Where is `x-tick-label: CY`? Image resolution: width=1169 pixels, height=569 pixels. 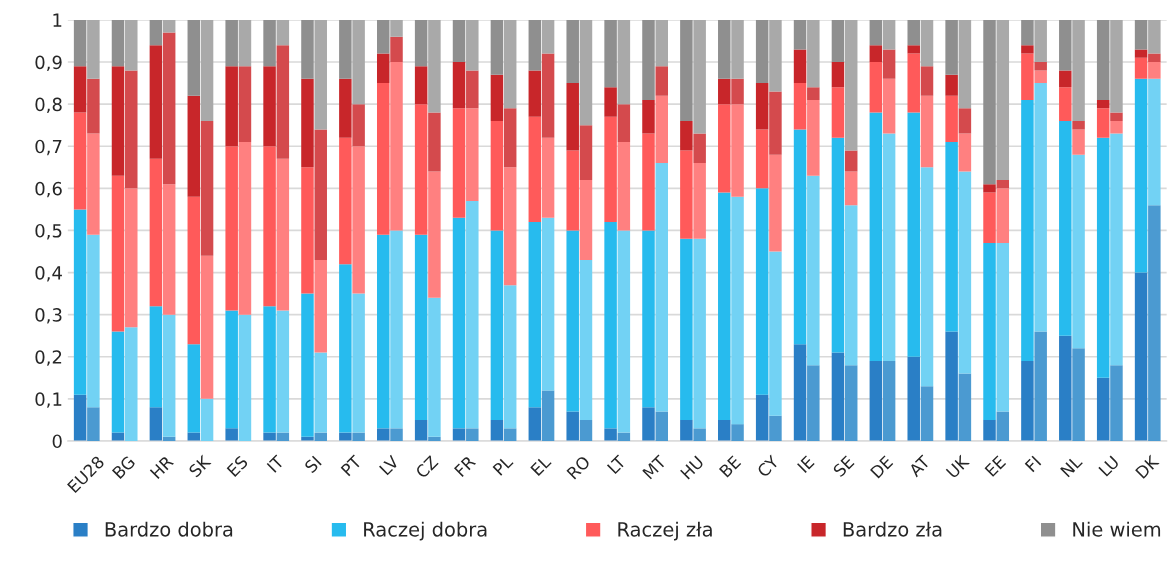 x-tick-label: CY is located at coordinates (768, 466).